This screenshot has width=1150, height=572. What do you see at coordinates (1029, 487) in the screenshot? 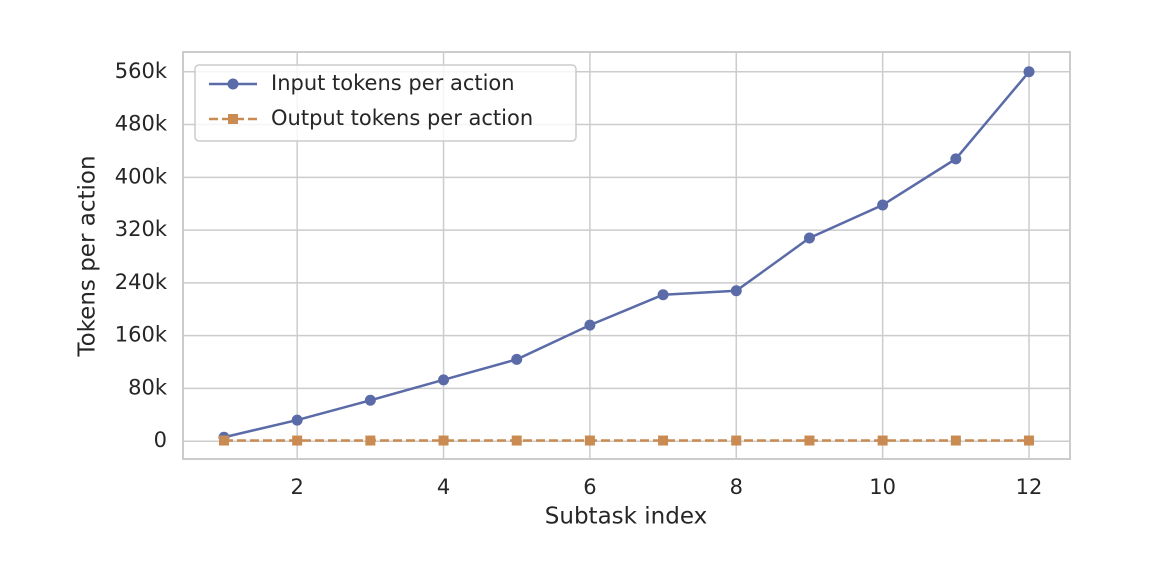
I see `x-tick-label: 12` at bounding box center [1029, 487].